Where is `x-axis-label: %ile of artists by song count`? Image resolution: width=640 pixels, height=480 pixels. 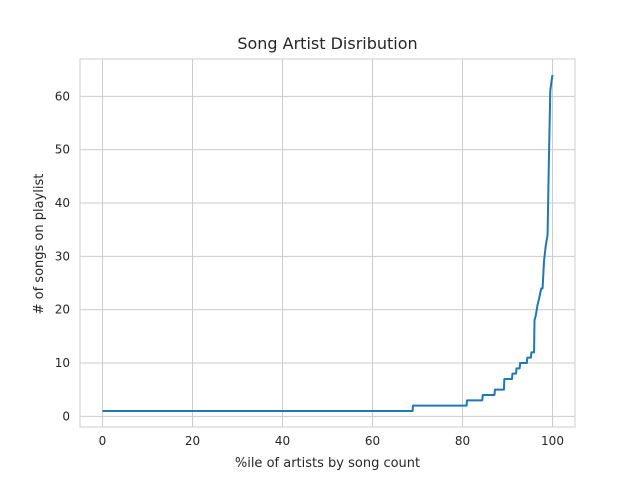 x-axis-label: %ile of artists by song count is located at coordinates (327, 463).